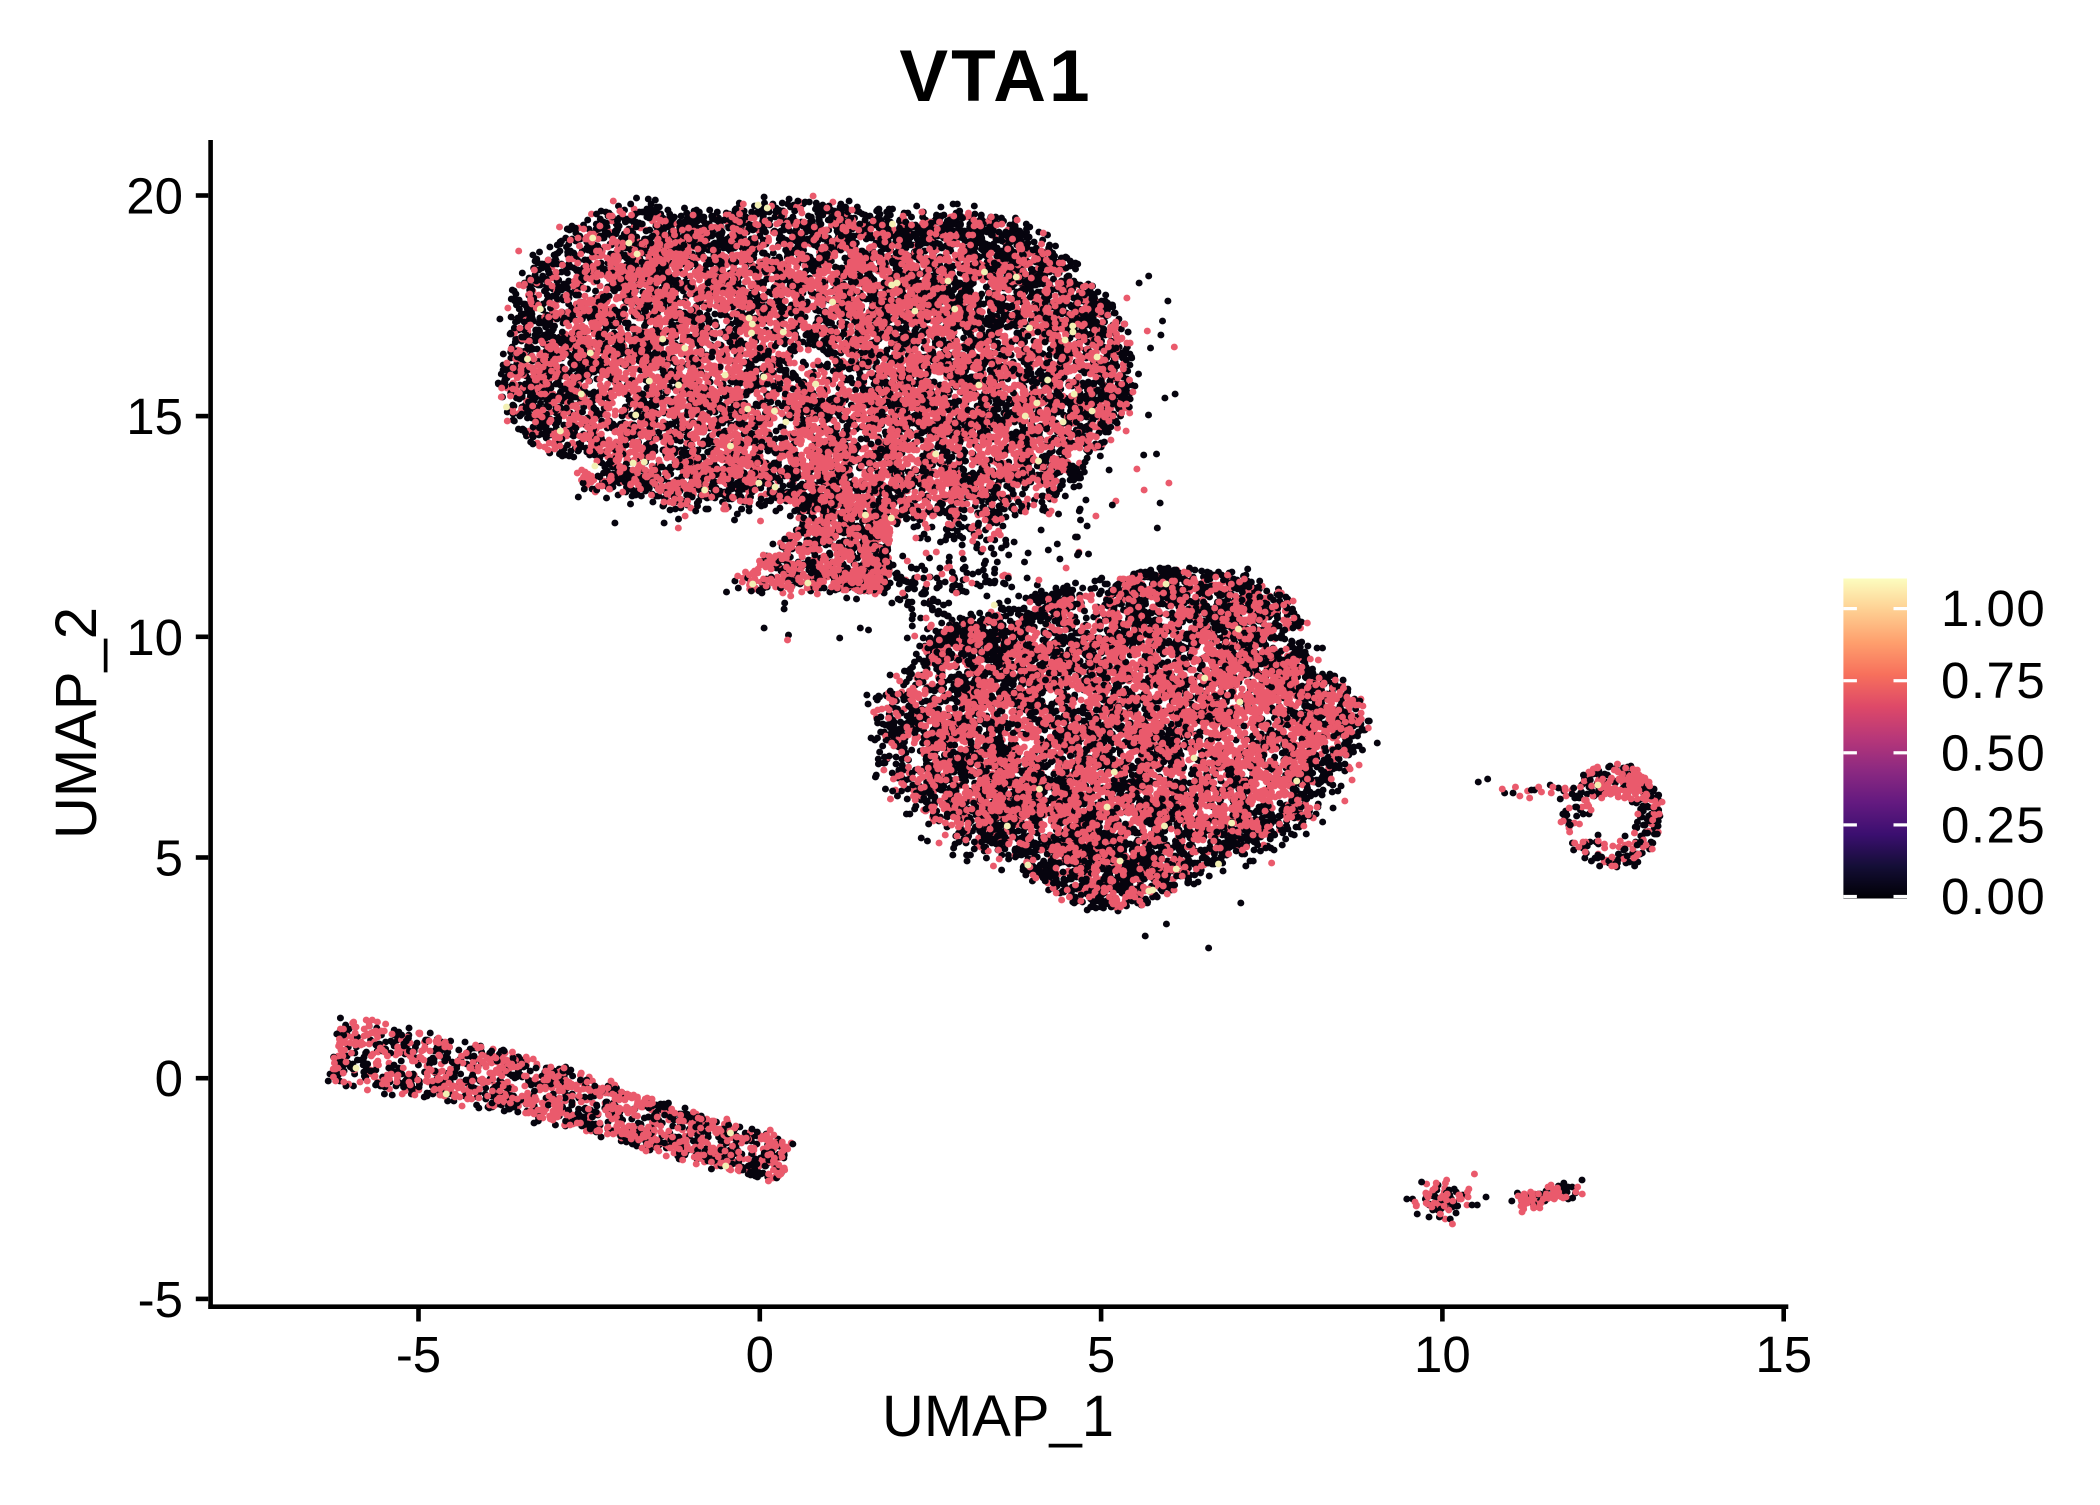 The height and width of the screenshot is (1505, 2100). What do you see at coordinates (1993, 752) in the screenshot?
I see `svg-text: 0.50` at bounding box center [1993, 752].